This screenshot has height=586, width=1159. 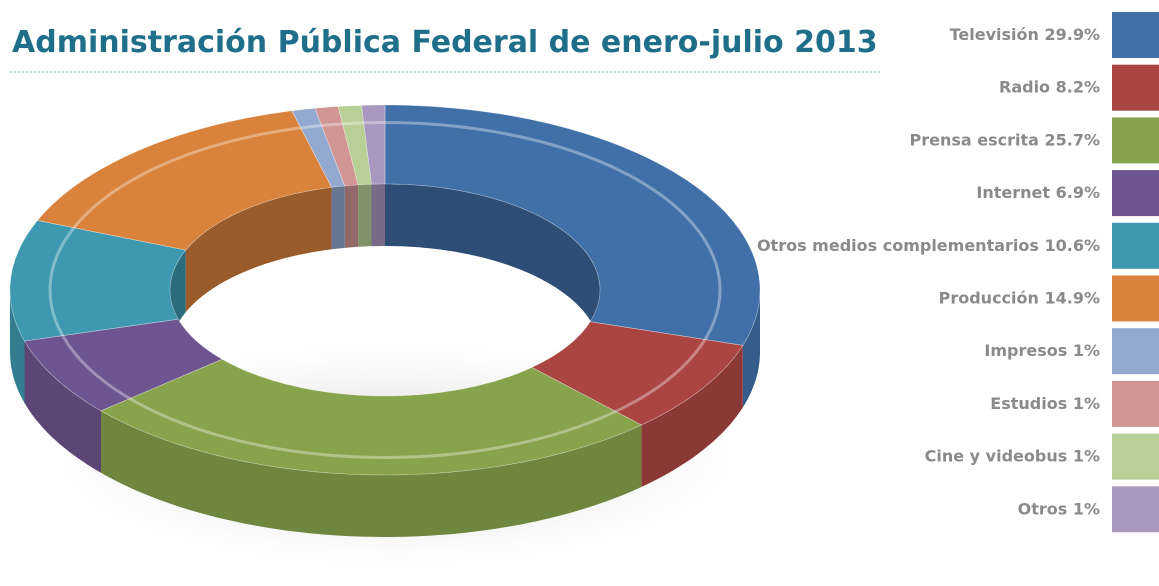 I want to click on legend-label: Internet 6.9%, so click(x=1038, y=192).